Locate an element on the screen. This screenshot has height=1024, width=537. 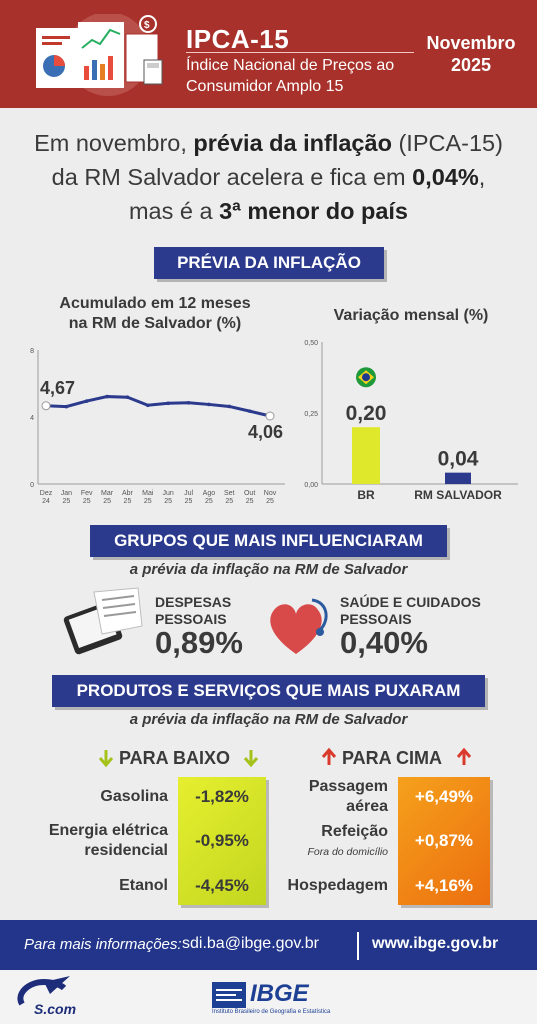
y-tick-label: 0,00 is located at coordinates (311, 485).